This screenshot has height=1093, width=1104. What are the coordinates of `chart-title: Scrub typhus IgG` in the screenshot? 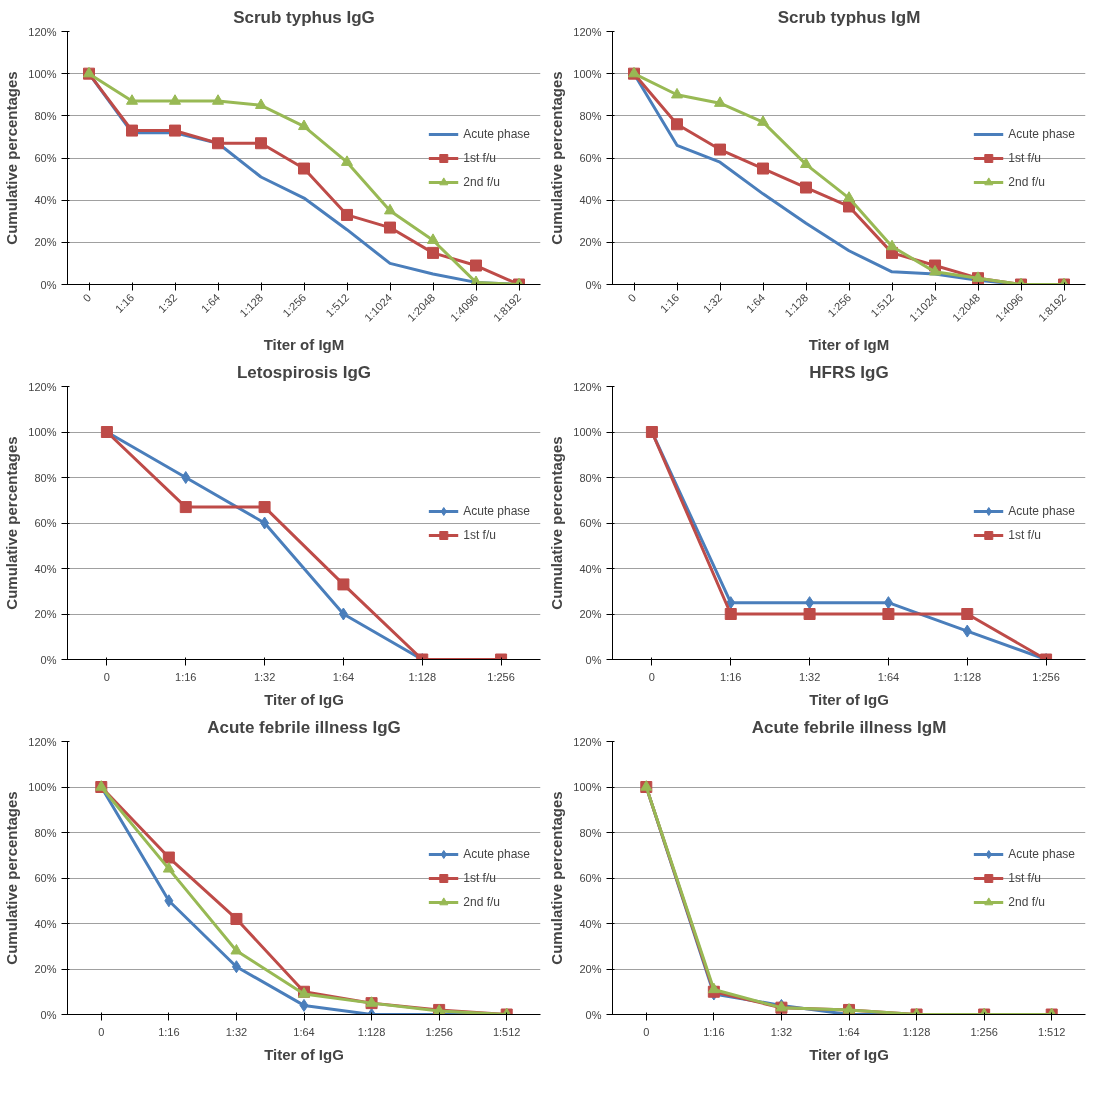 It's located at (304, 17).